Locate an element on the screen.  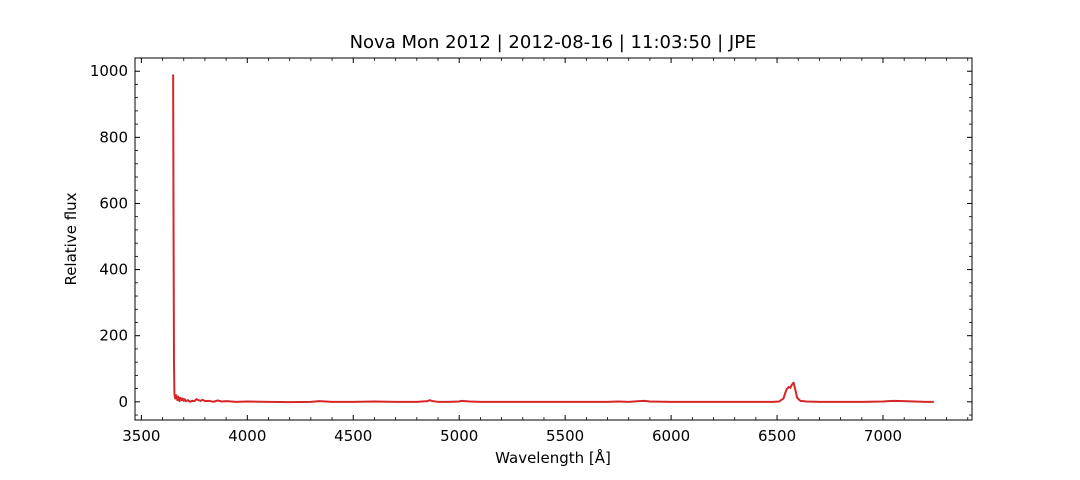
x-tick-label: 6500 is located at coordinates (777, 436).